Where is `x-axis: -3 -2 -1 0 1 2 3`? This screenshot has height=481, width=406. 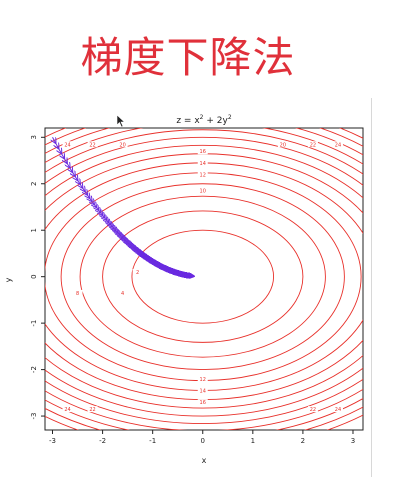
x-axis: -3 -2 -1 0 1 2 3 is located at coordinates (202, 437).